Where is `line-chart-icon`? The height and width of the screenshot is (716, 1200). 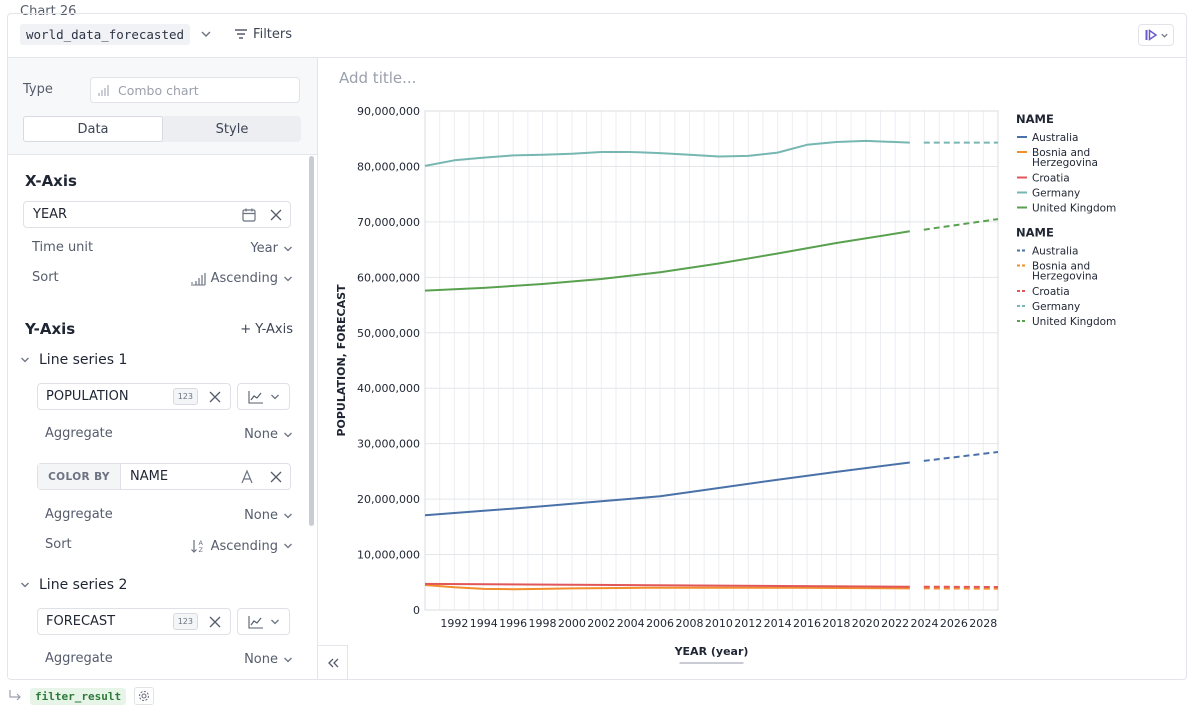
line-chart-icon is located at coordinates (255, 622).